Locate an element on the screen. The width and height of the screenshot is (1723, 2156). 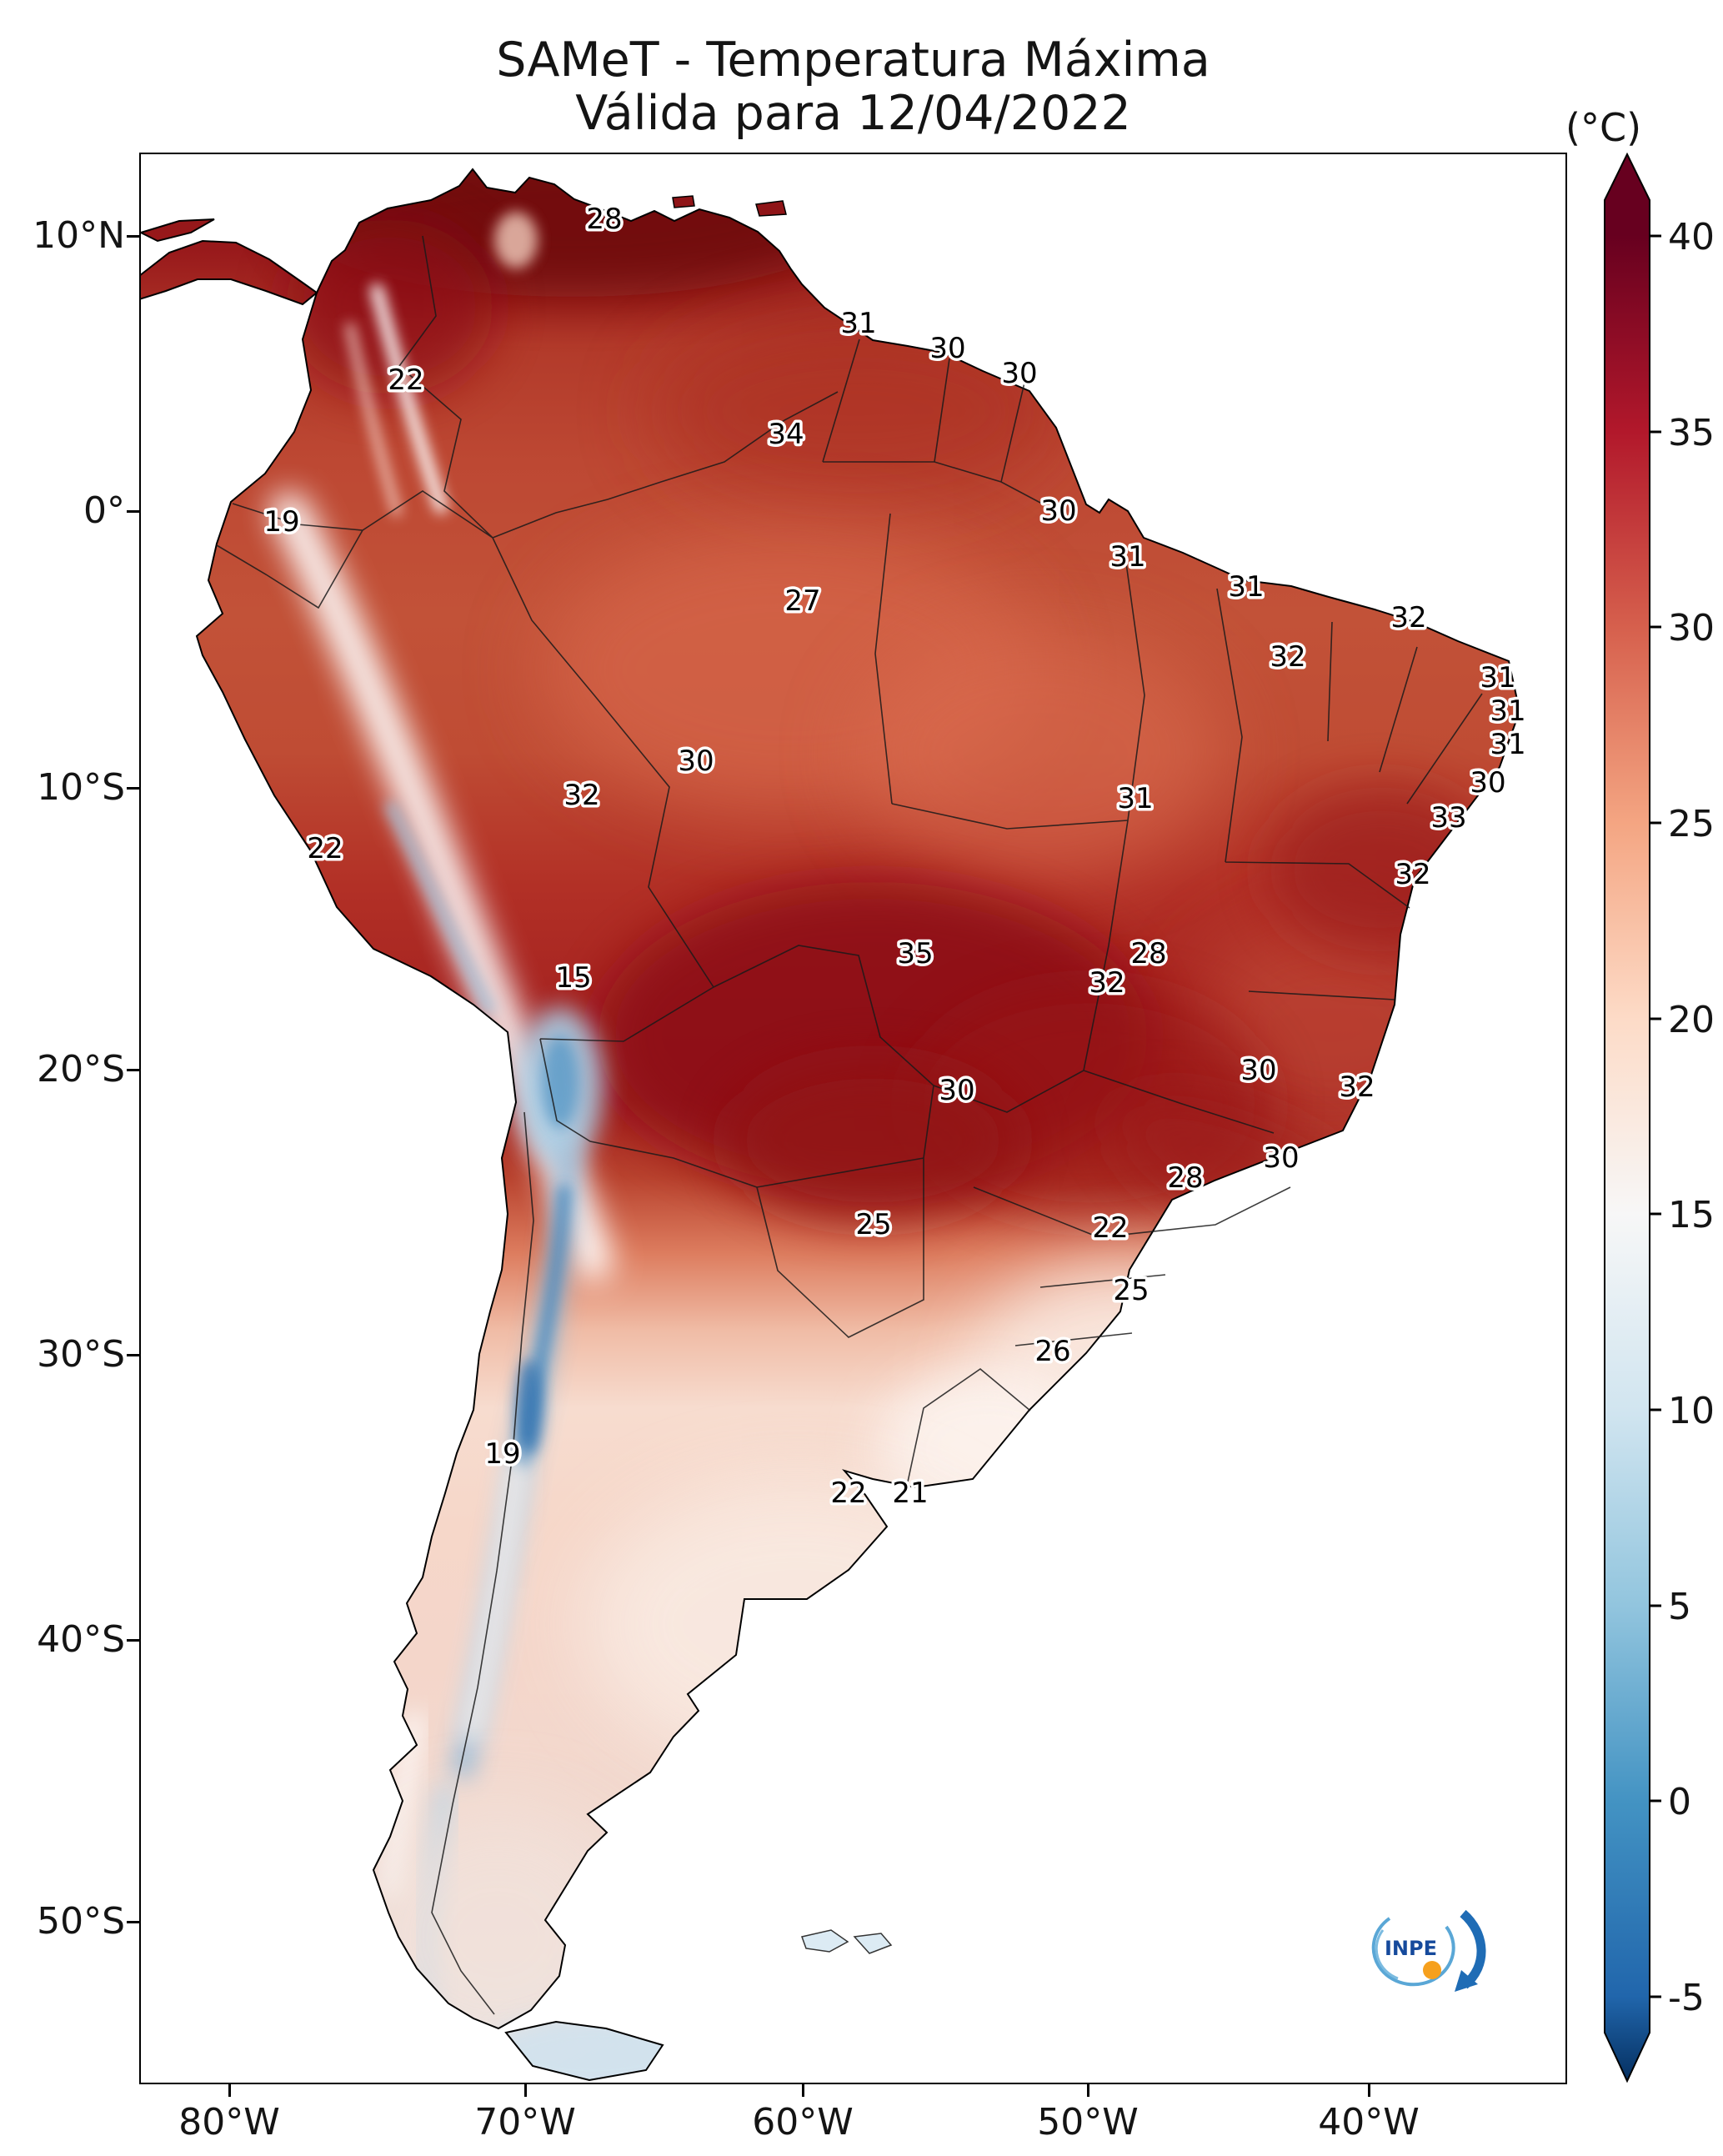
ytick-0: 0° is located at coordinates (104, 511).